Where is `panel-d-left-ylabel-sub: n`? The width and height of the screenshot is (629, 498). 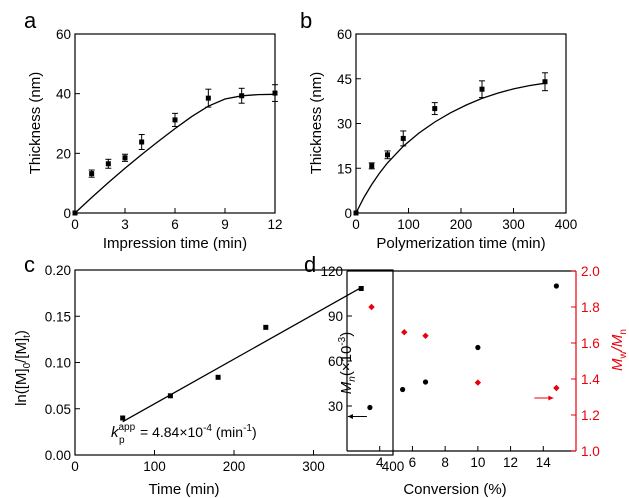 panel-d-left-ylabel-sub: n is located at coordinates (352, 379).